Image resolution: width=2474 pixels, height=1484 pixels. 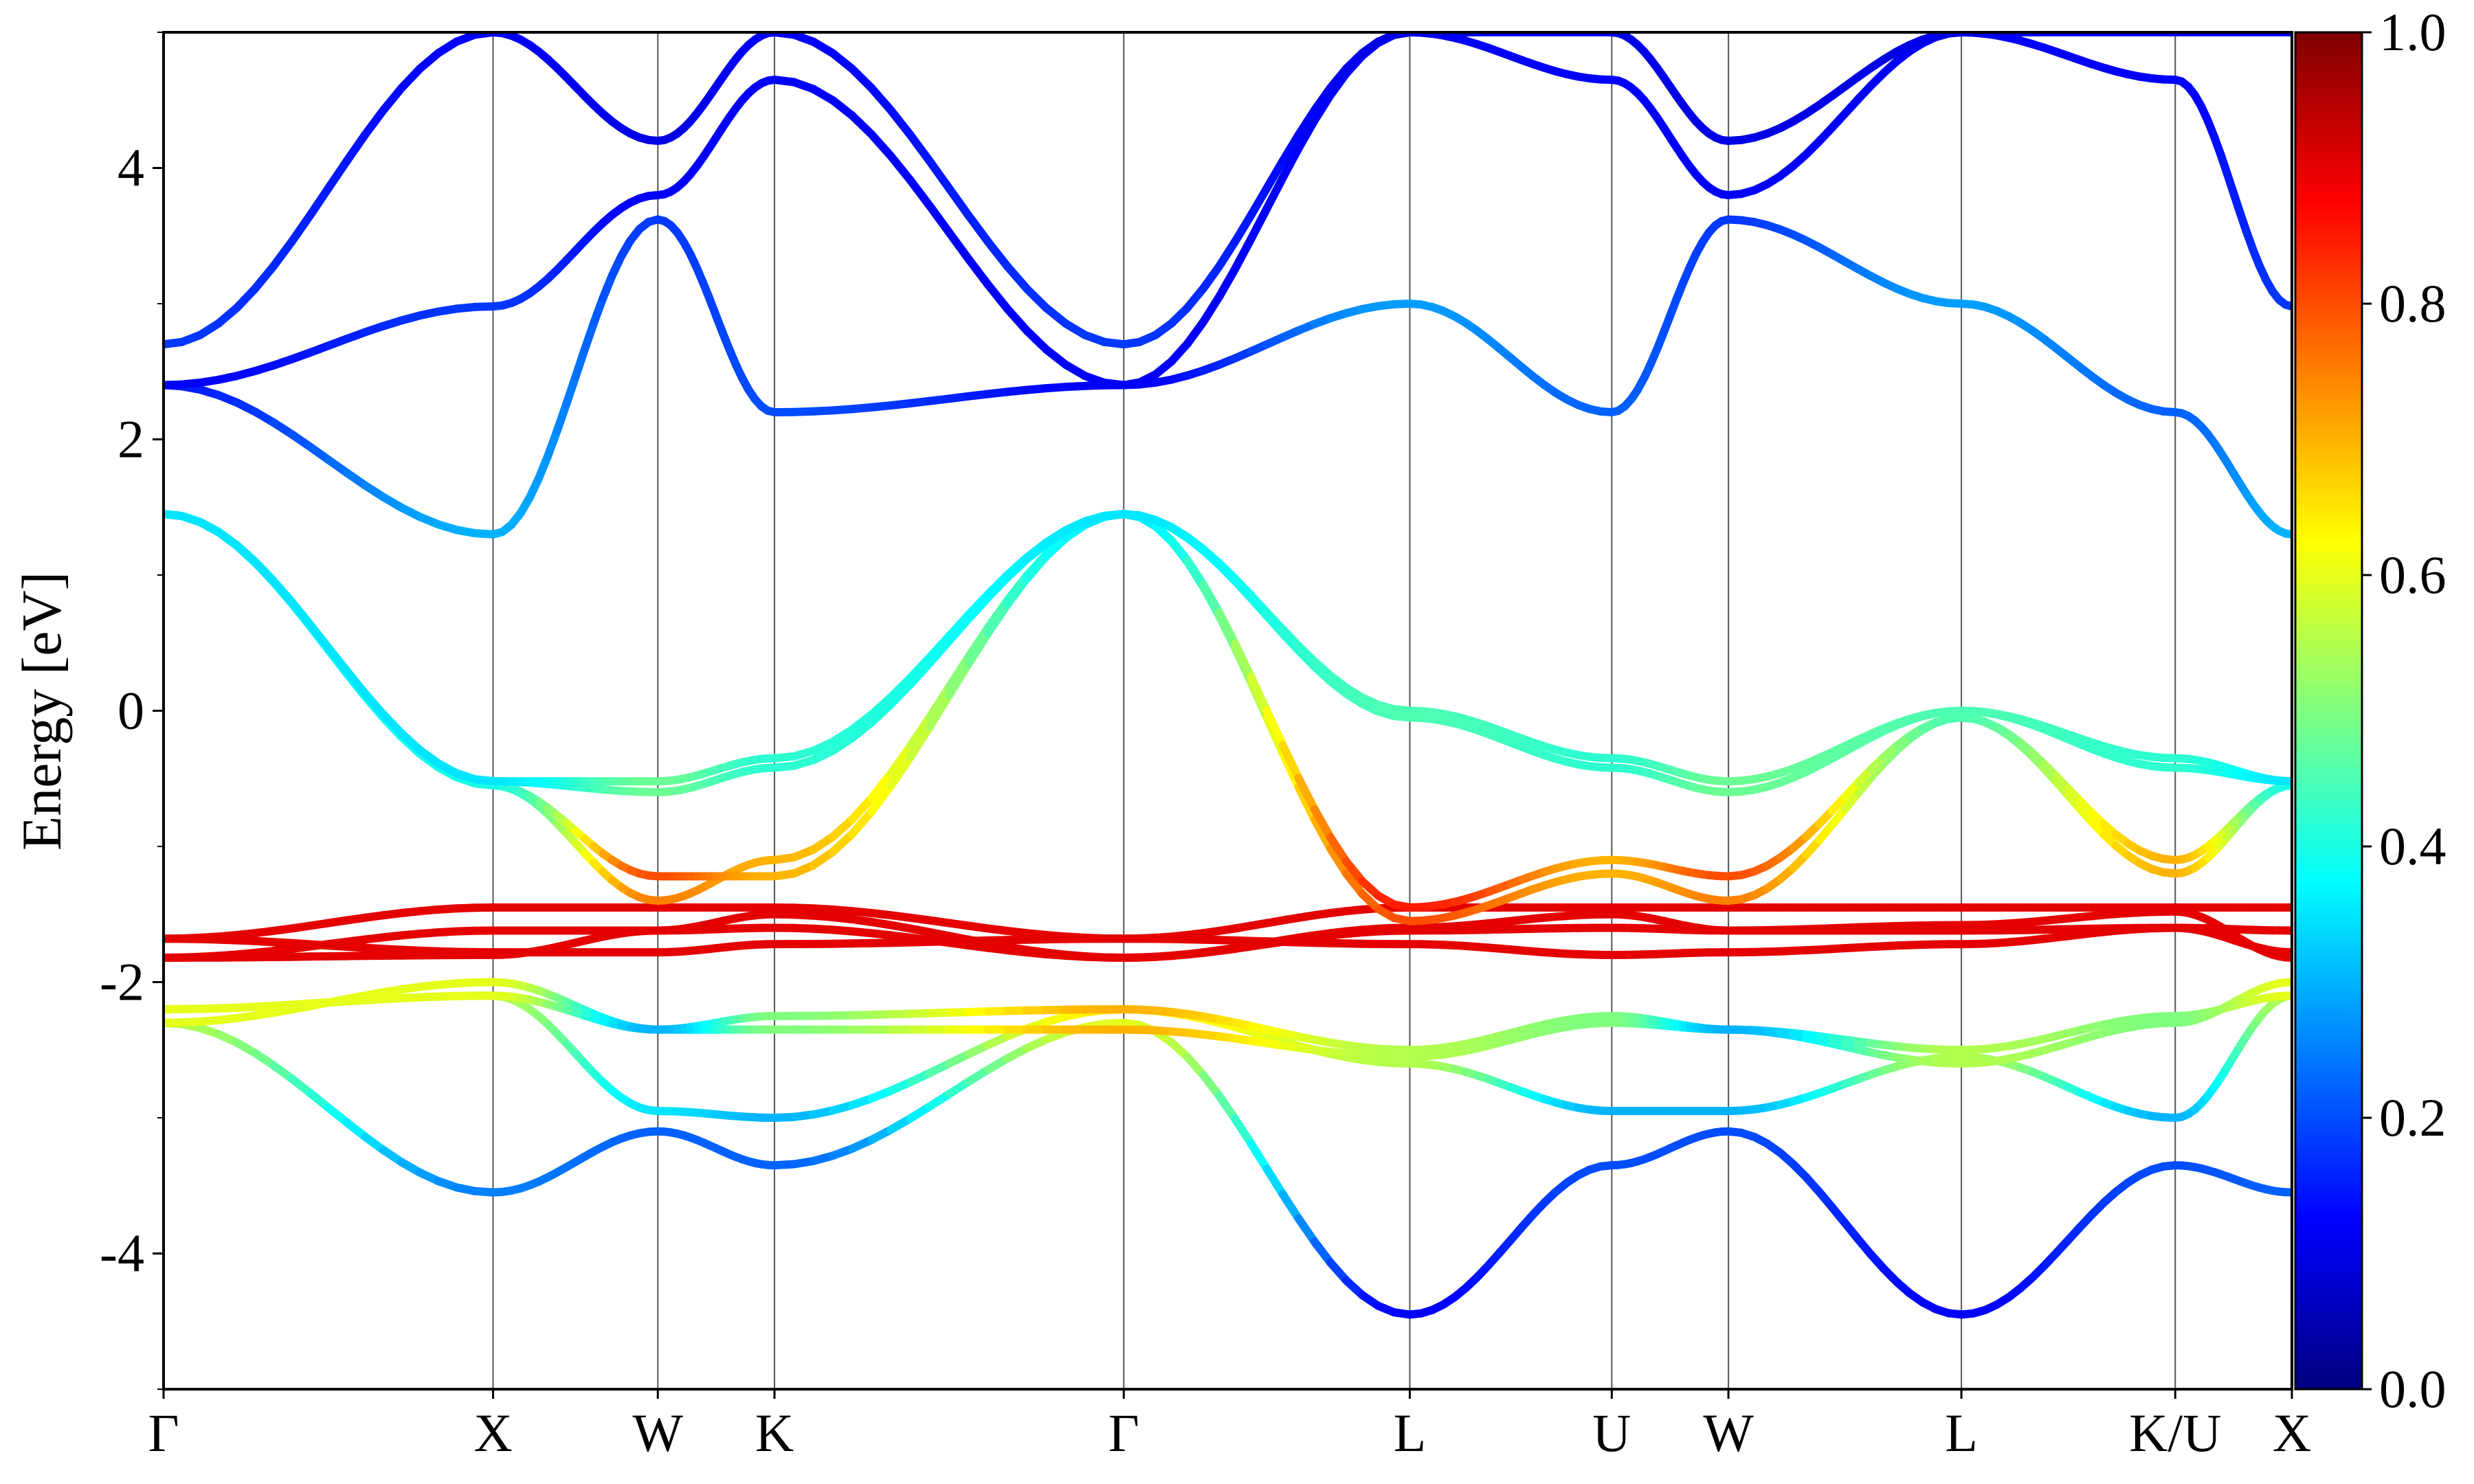 What do you see at coordinates (2328, 711) in the screenshot?
I see `colorbar` at bounding box center [2328, 711].